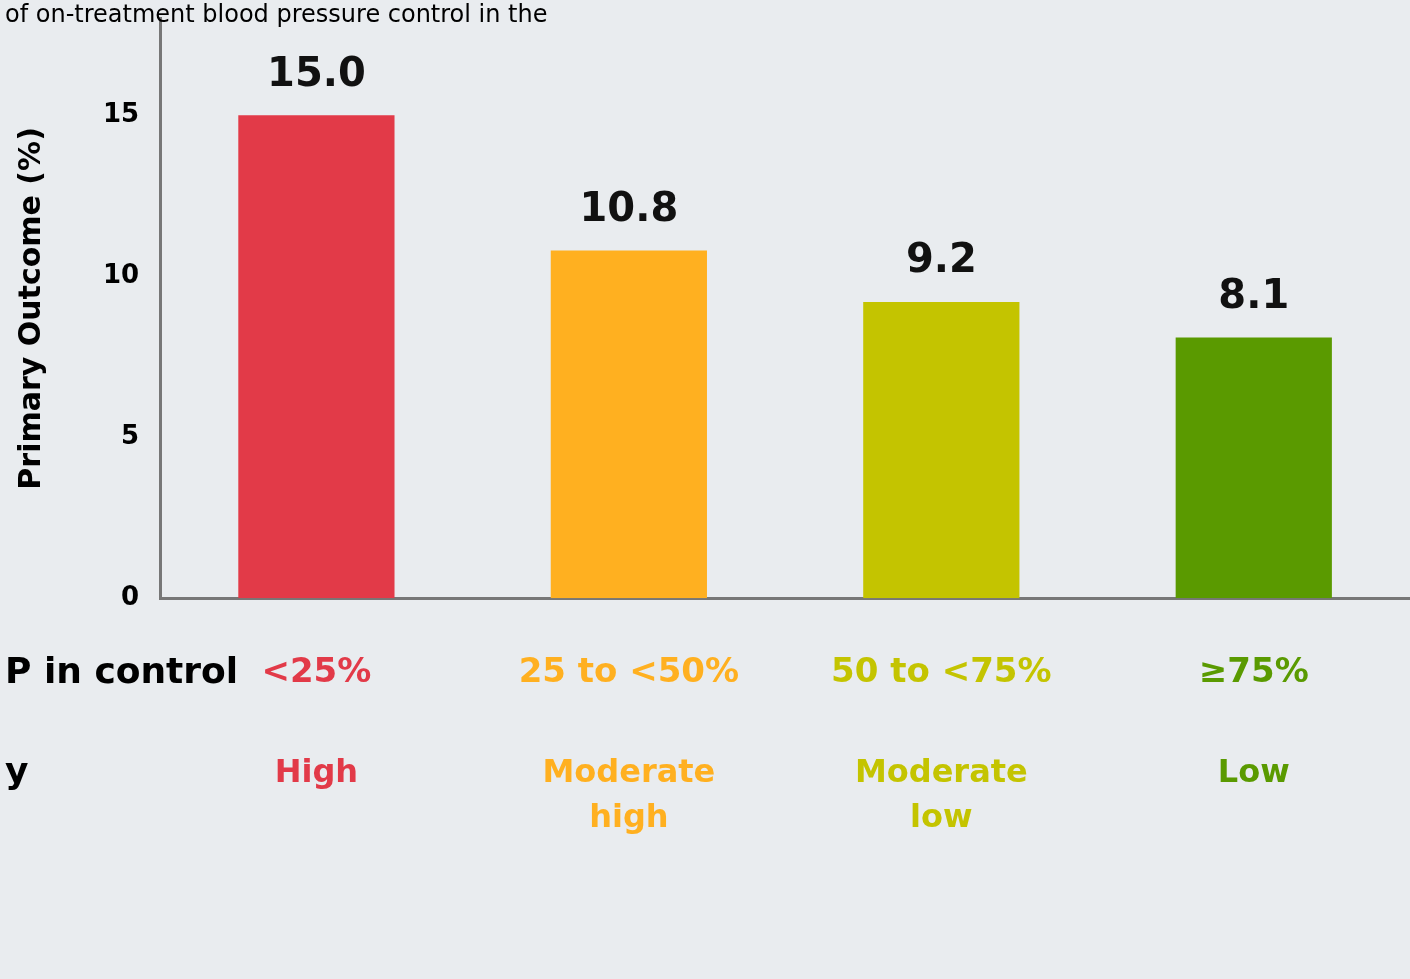 Image resolution: width=1410 pixels, height=979 pixels. Describe the element at coordinates (130, 434) in the screenshot. I see `y-tick-label: 5` at that location.